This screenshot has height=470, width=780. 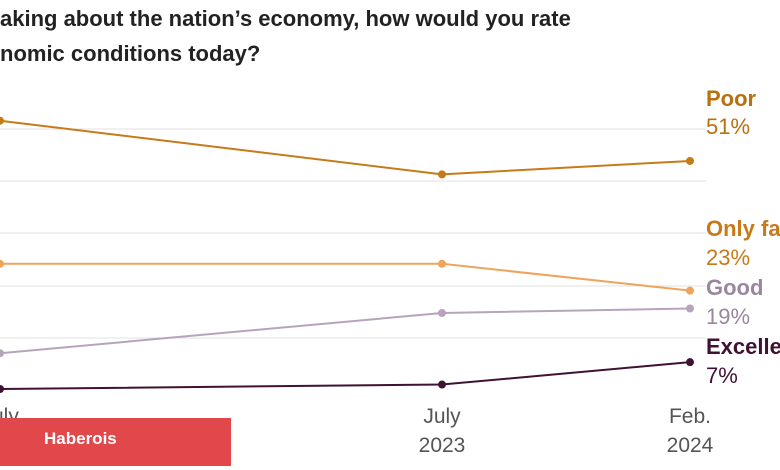 What do you see at coordinates (734, 287) in the screenshot?
I see `series-label-good: Good` at bounding box center [734, 287].